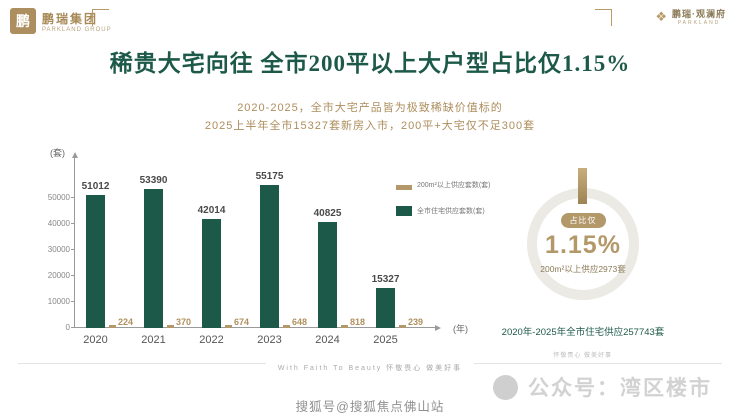 Image resolution: width=740 pixels, height=416 pixels. I want to click on corner-ornament-right, so click(603, 17).